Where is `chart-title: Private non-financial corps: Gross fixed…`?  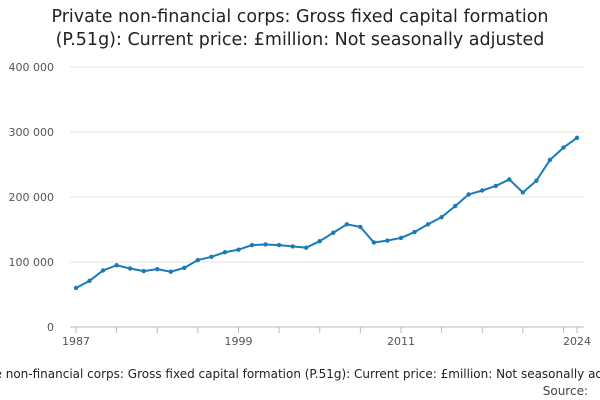 chart-title: Private non-financial corps: Gross fixed… is located at coordinates (300, 28).